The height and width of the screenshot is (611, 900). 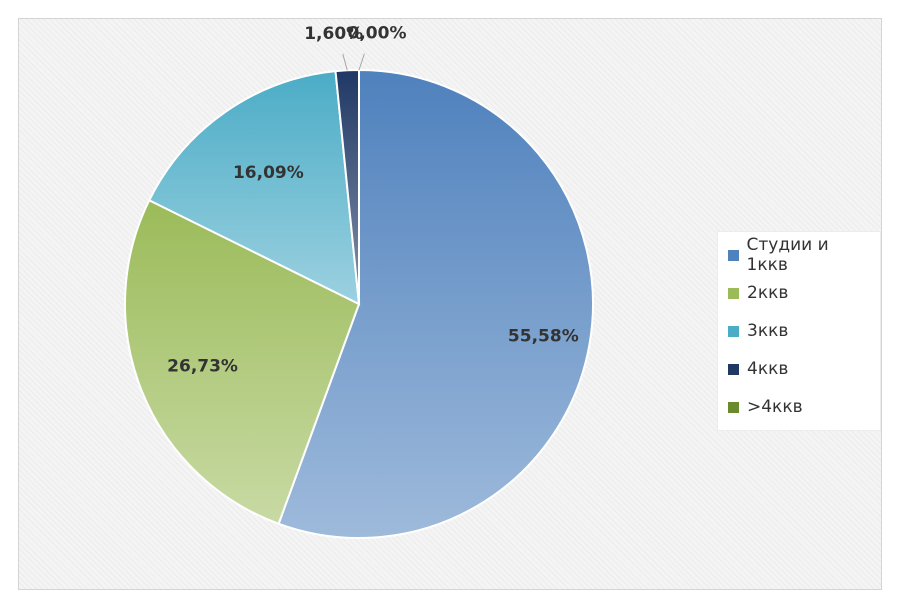 I want to click on legend-swatch-more4room, so click(x=733, y=407).